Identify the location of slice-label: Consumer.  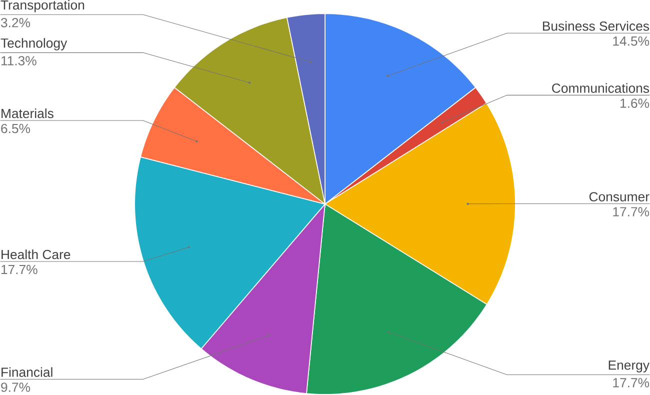
(619, 197).